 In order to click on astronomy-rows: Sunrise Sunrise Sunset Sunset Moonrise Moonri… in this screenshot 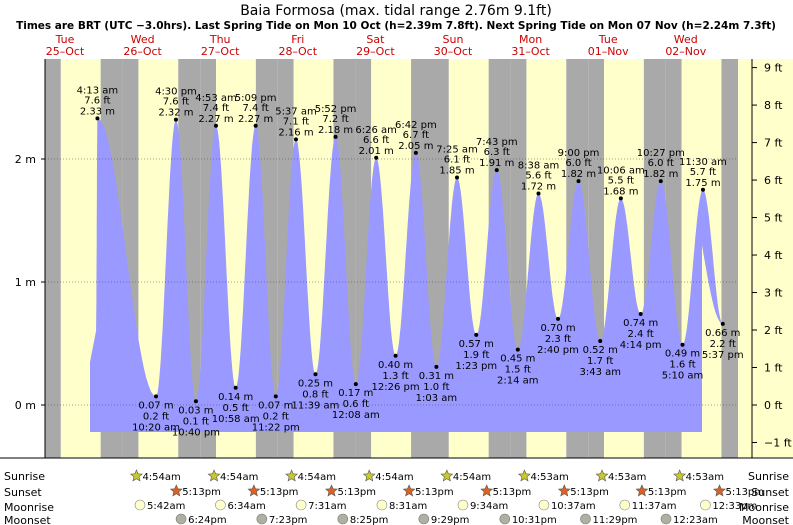, I will do `click(397, 497)`.